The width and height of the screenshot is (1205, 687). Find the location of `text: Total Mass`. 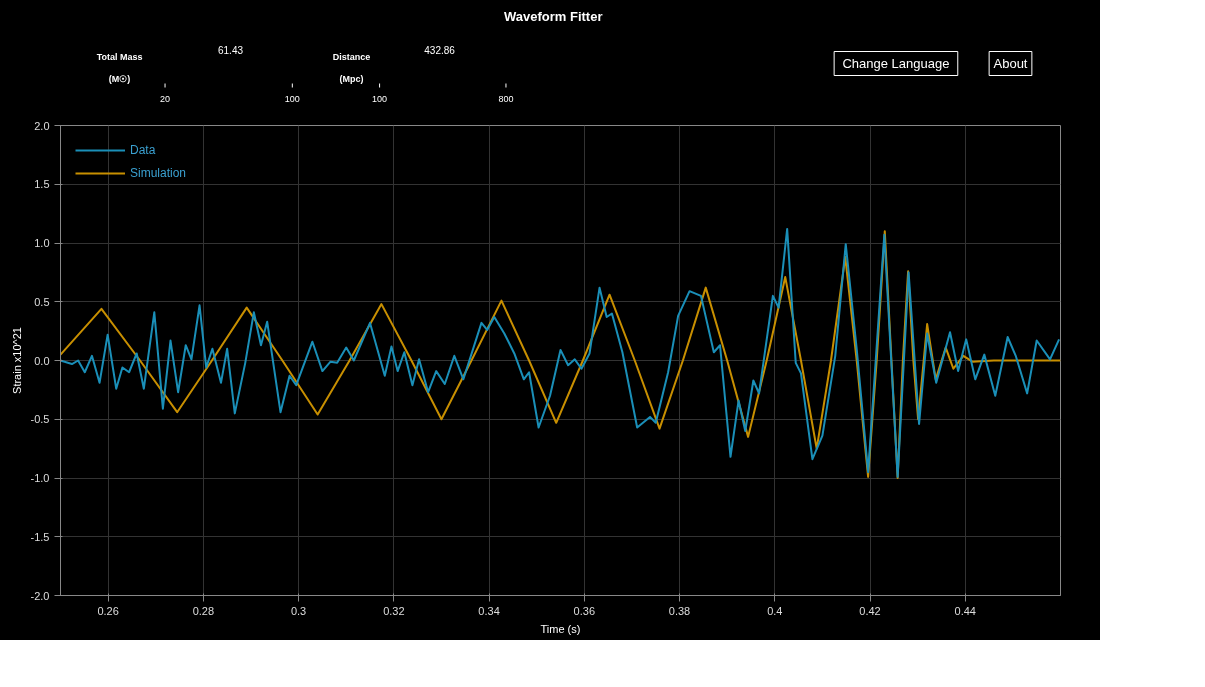

text: Total Mass is located at coordinates (119, 56).